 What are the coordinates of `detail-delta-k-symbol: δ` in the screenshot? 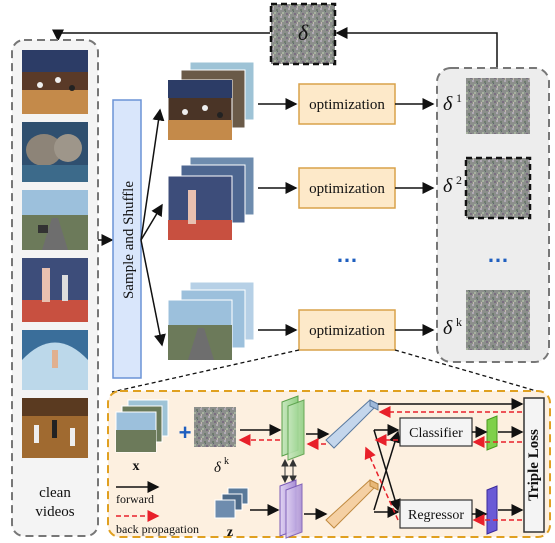 It's located at (218, 468).